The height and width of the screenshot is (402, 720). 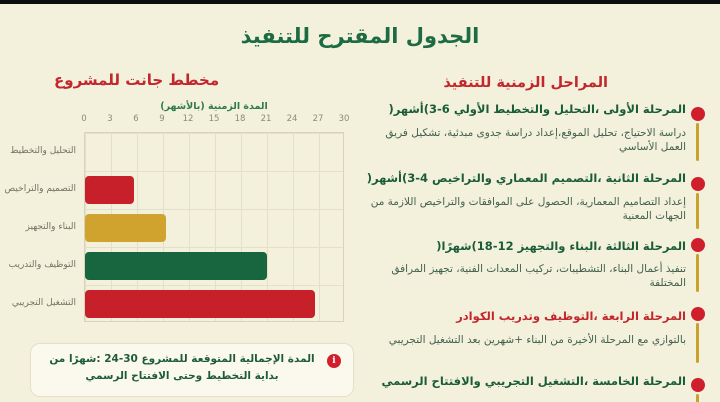 I want to click on page-title: الجدول المقترح للتنفيذ, so click(x=360, y=36).